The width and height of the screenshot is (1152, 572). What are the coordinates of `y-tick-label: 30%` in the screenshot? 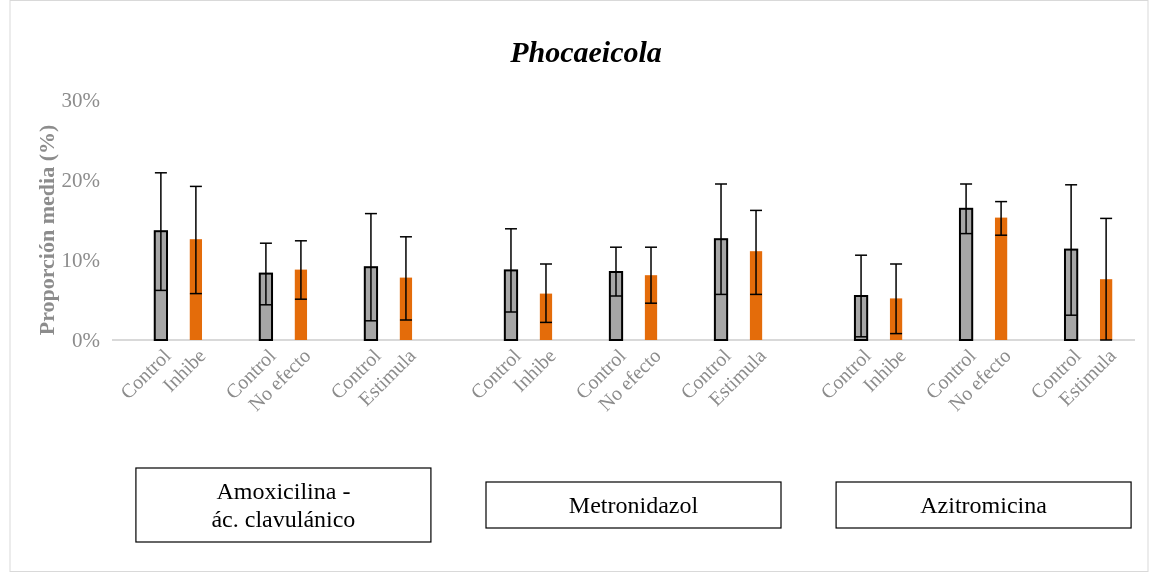 It's located at (80, 100).